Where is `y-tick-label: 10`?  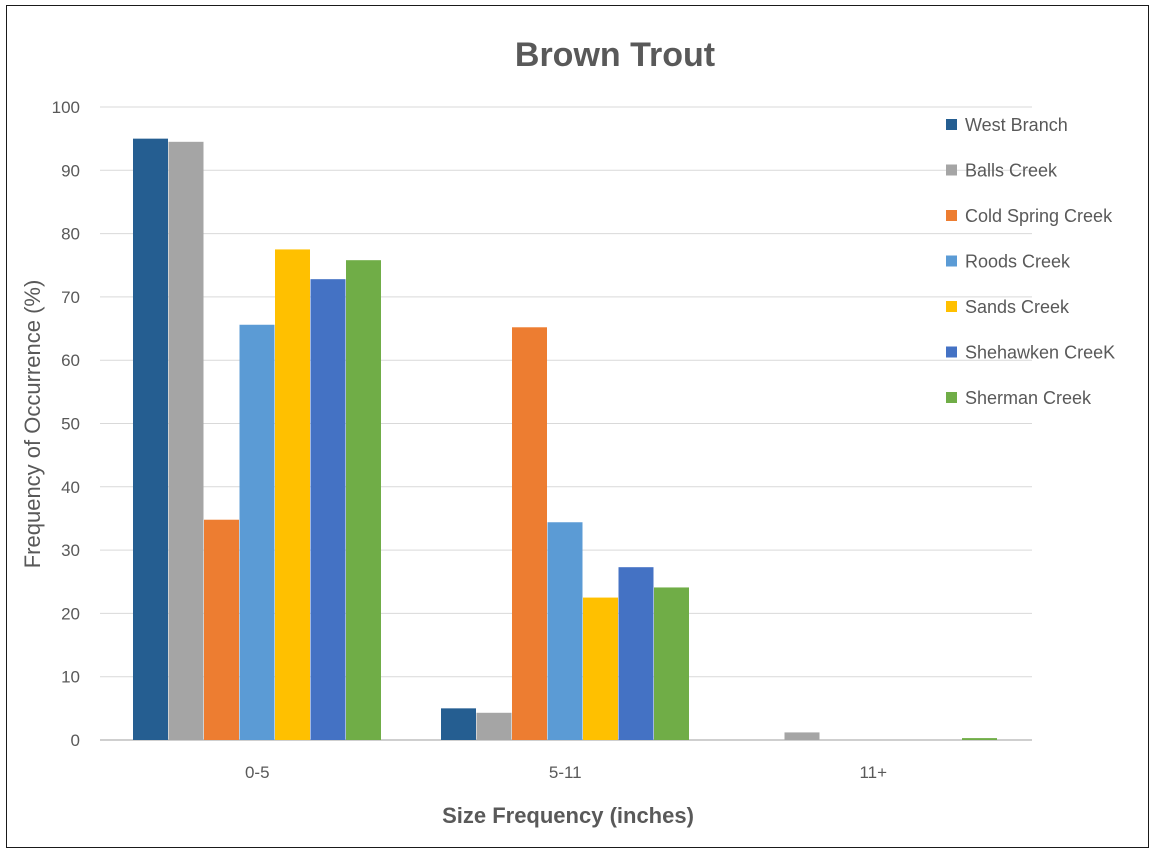 y-tick-label: 10 is located at coordinates (70, 677).